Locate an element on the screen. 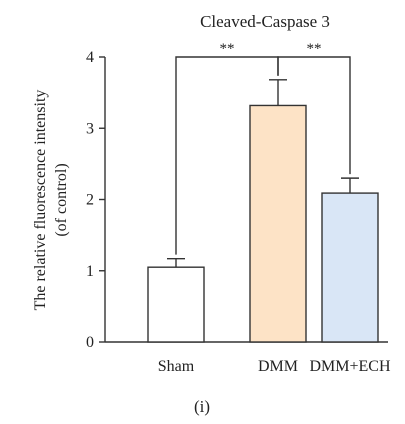  y-axis-label-line: (of control) is located at coordinates (61, 199).